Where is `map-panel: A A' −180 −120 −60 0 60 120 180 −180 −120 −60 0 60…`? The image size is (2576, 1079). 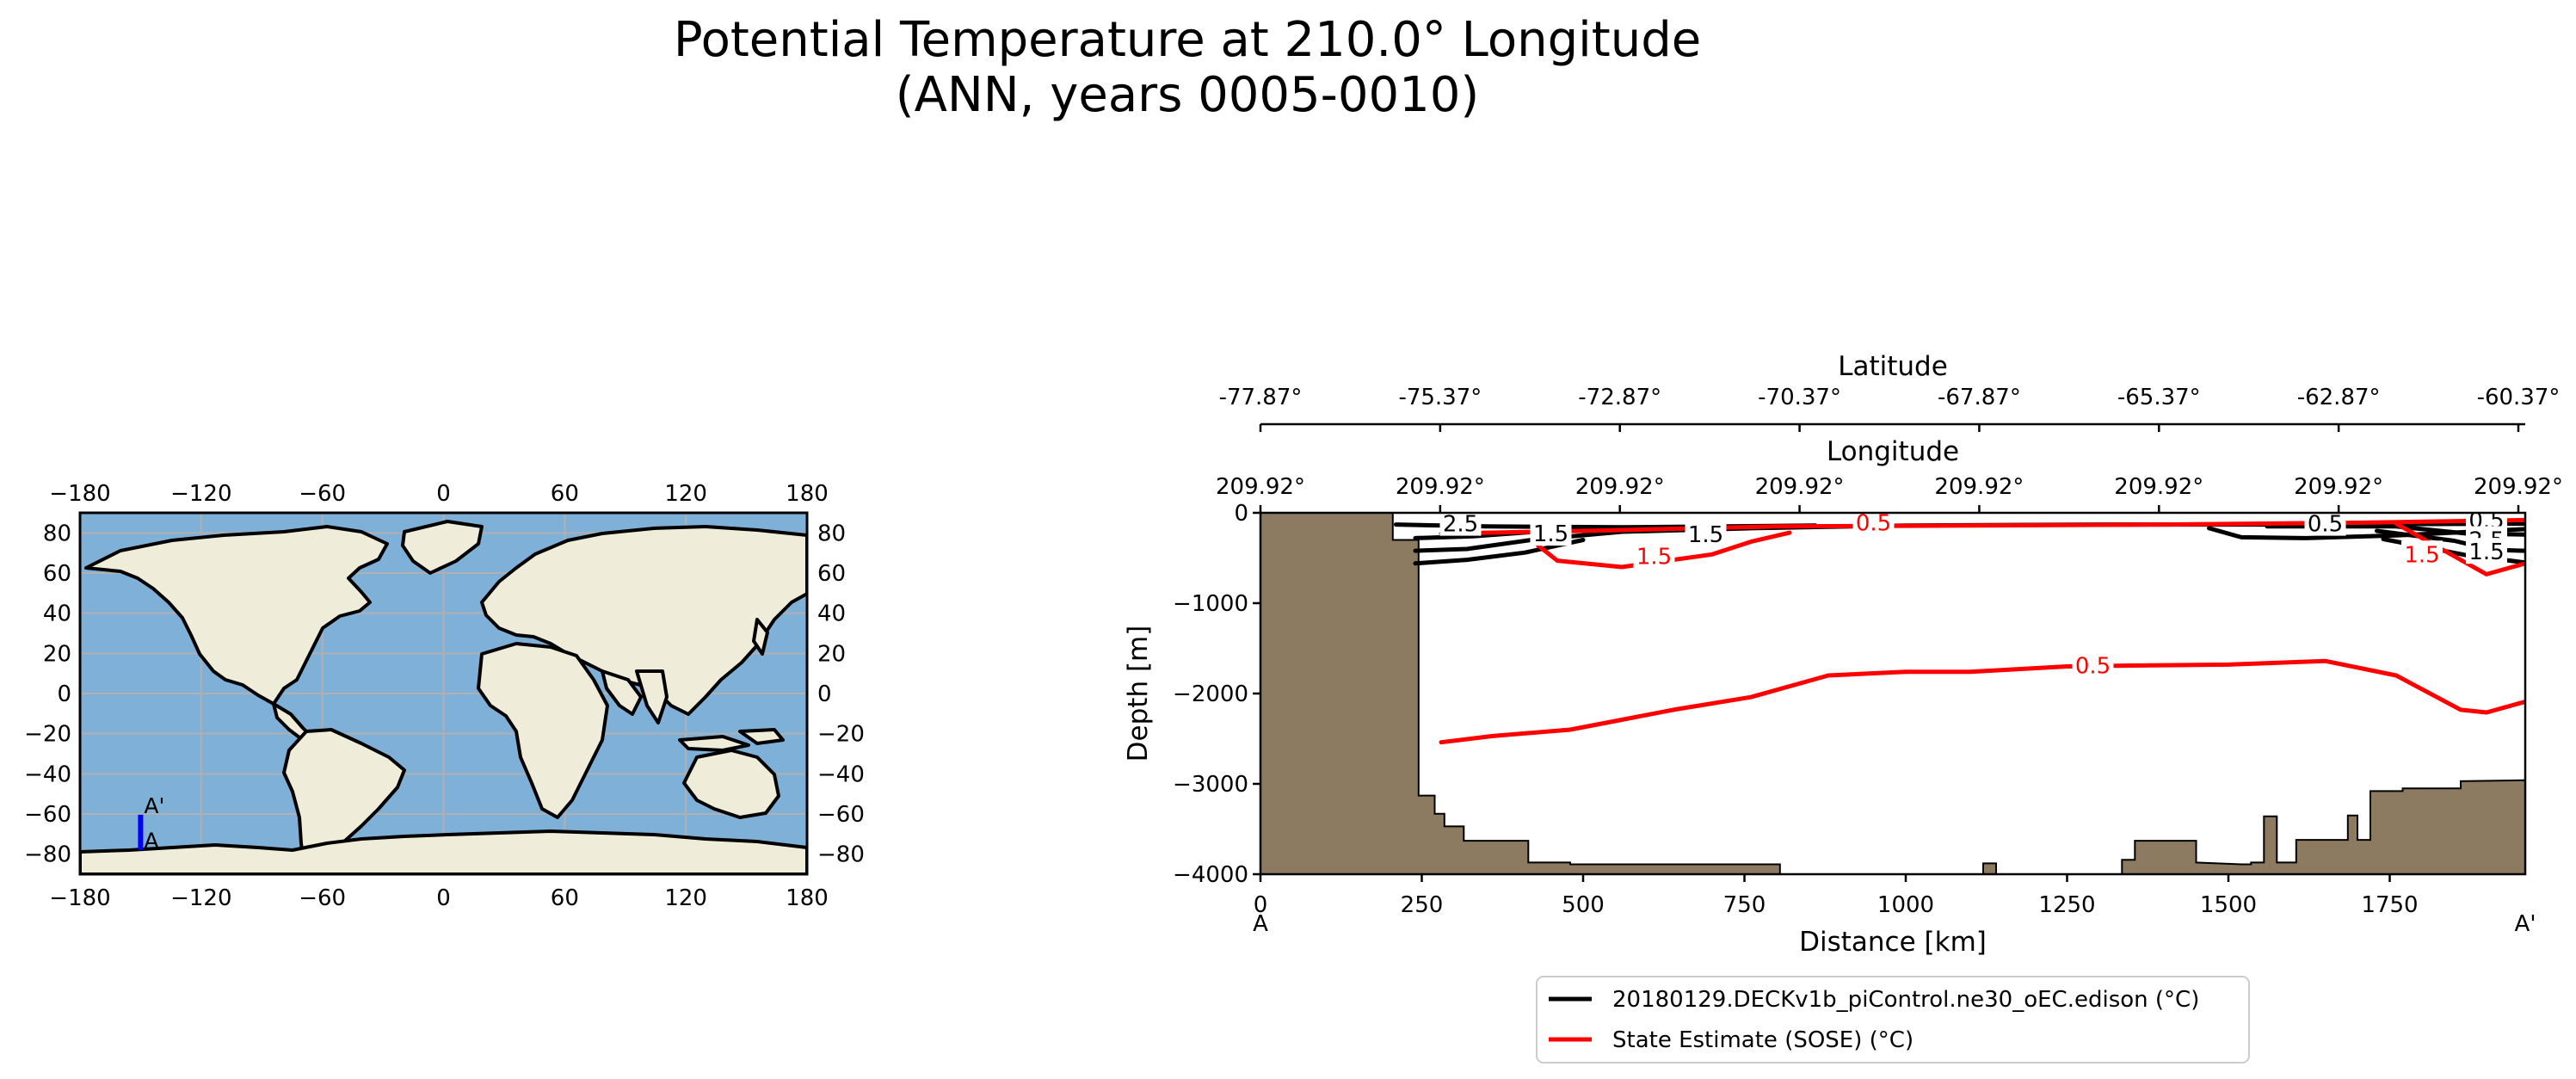
map-panel: A A' −180 −120 −60 0 60 120 180 −180 −120 −60 0 60… is located at coordinates (444, 696).